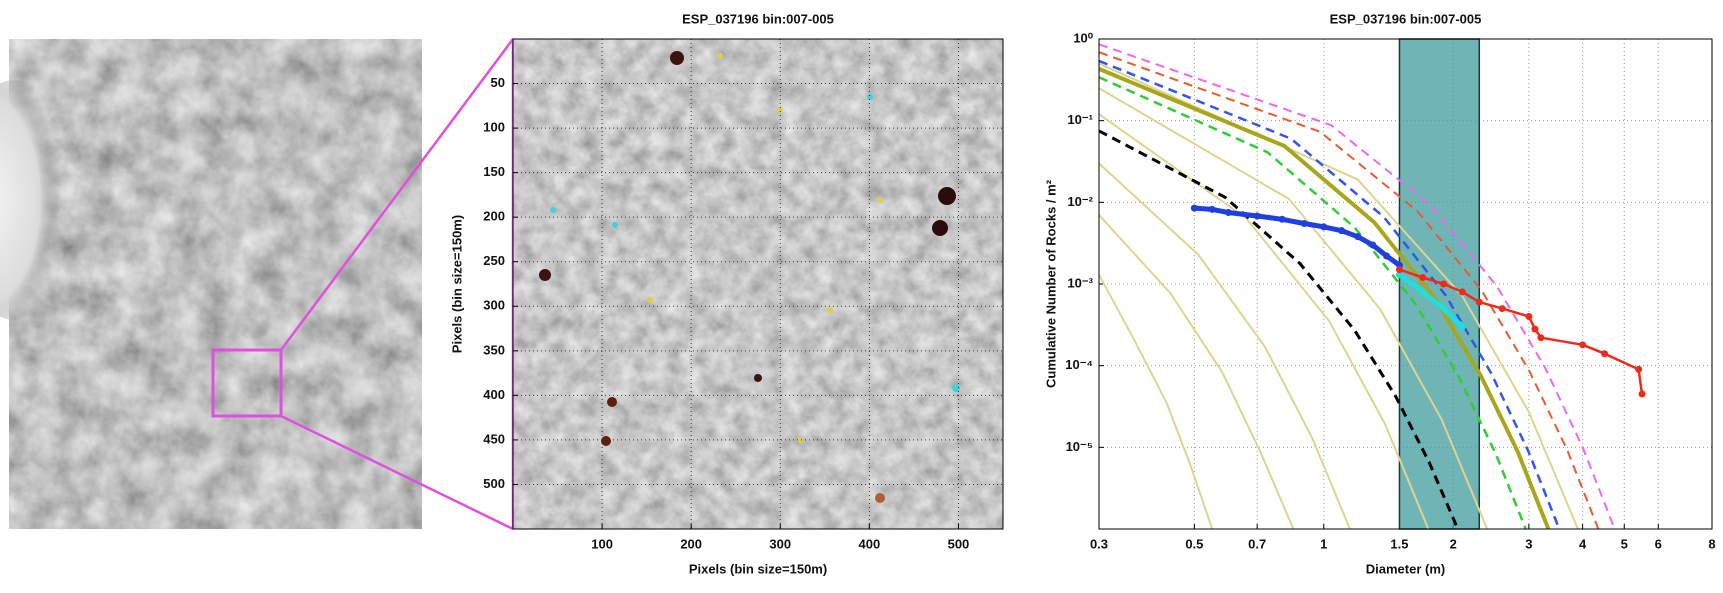  I want to click on y-tick-label: 10⁻⁵, so click(1079, 446).